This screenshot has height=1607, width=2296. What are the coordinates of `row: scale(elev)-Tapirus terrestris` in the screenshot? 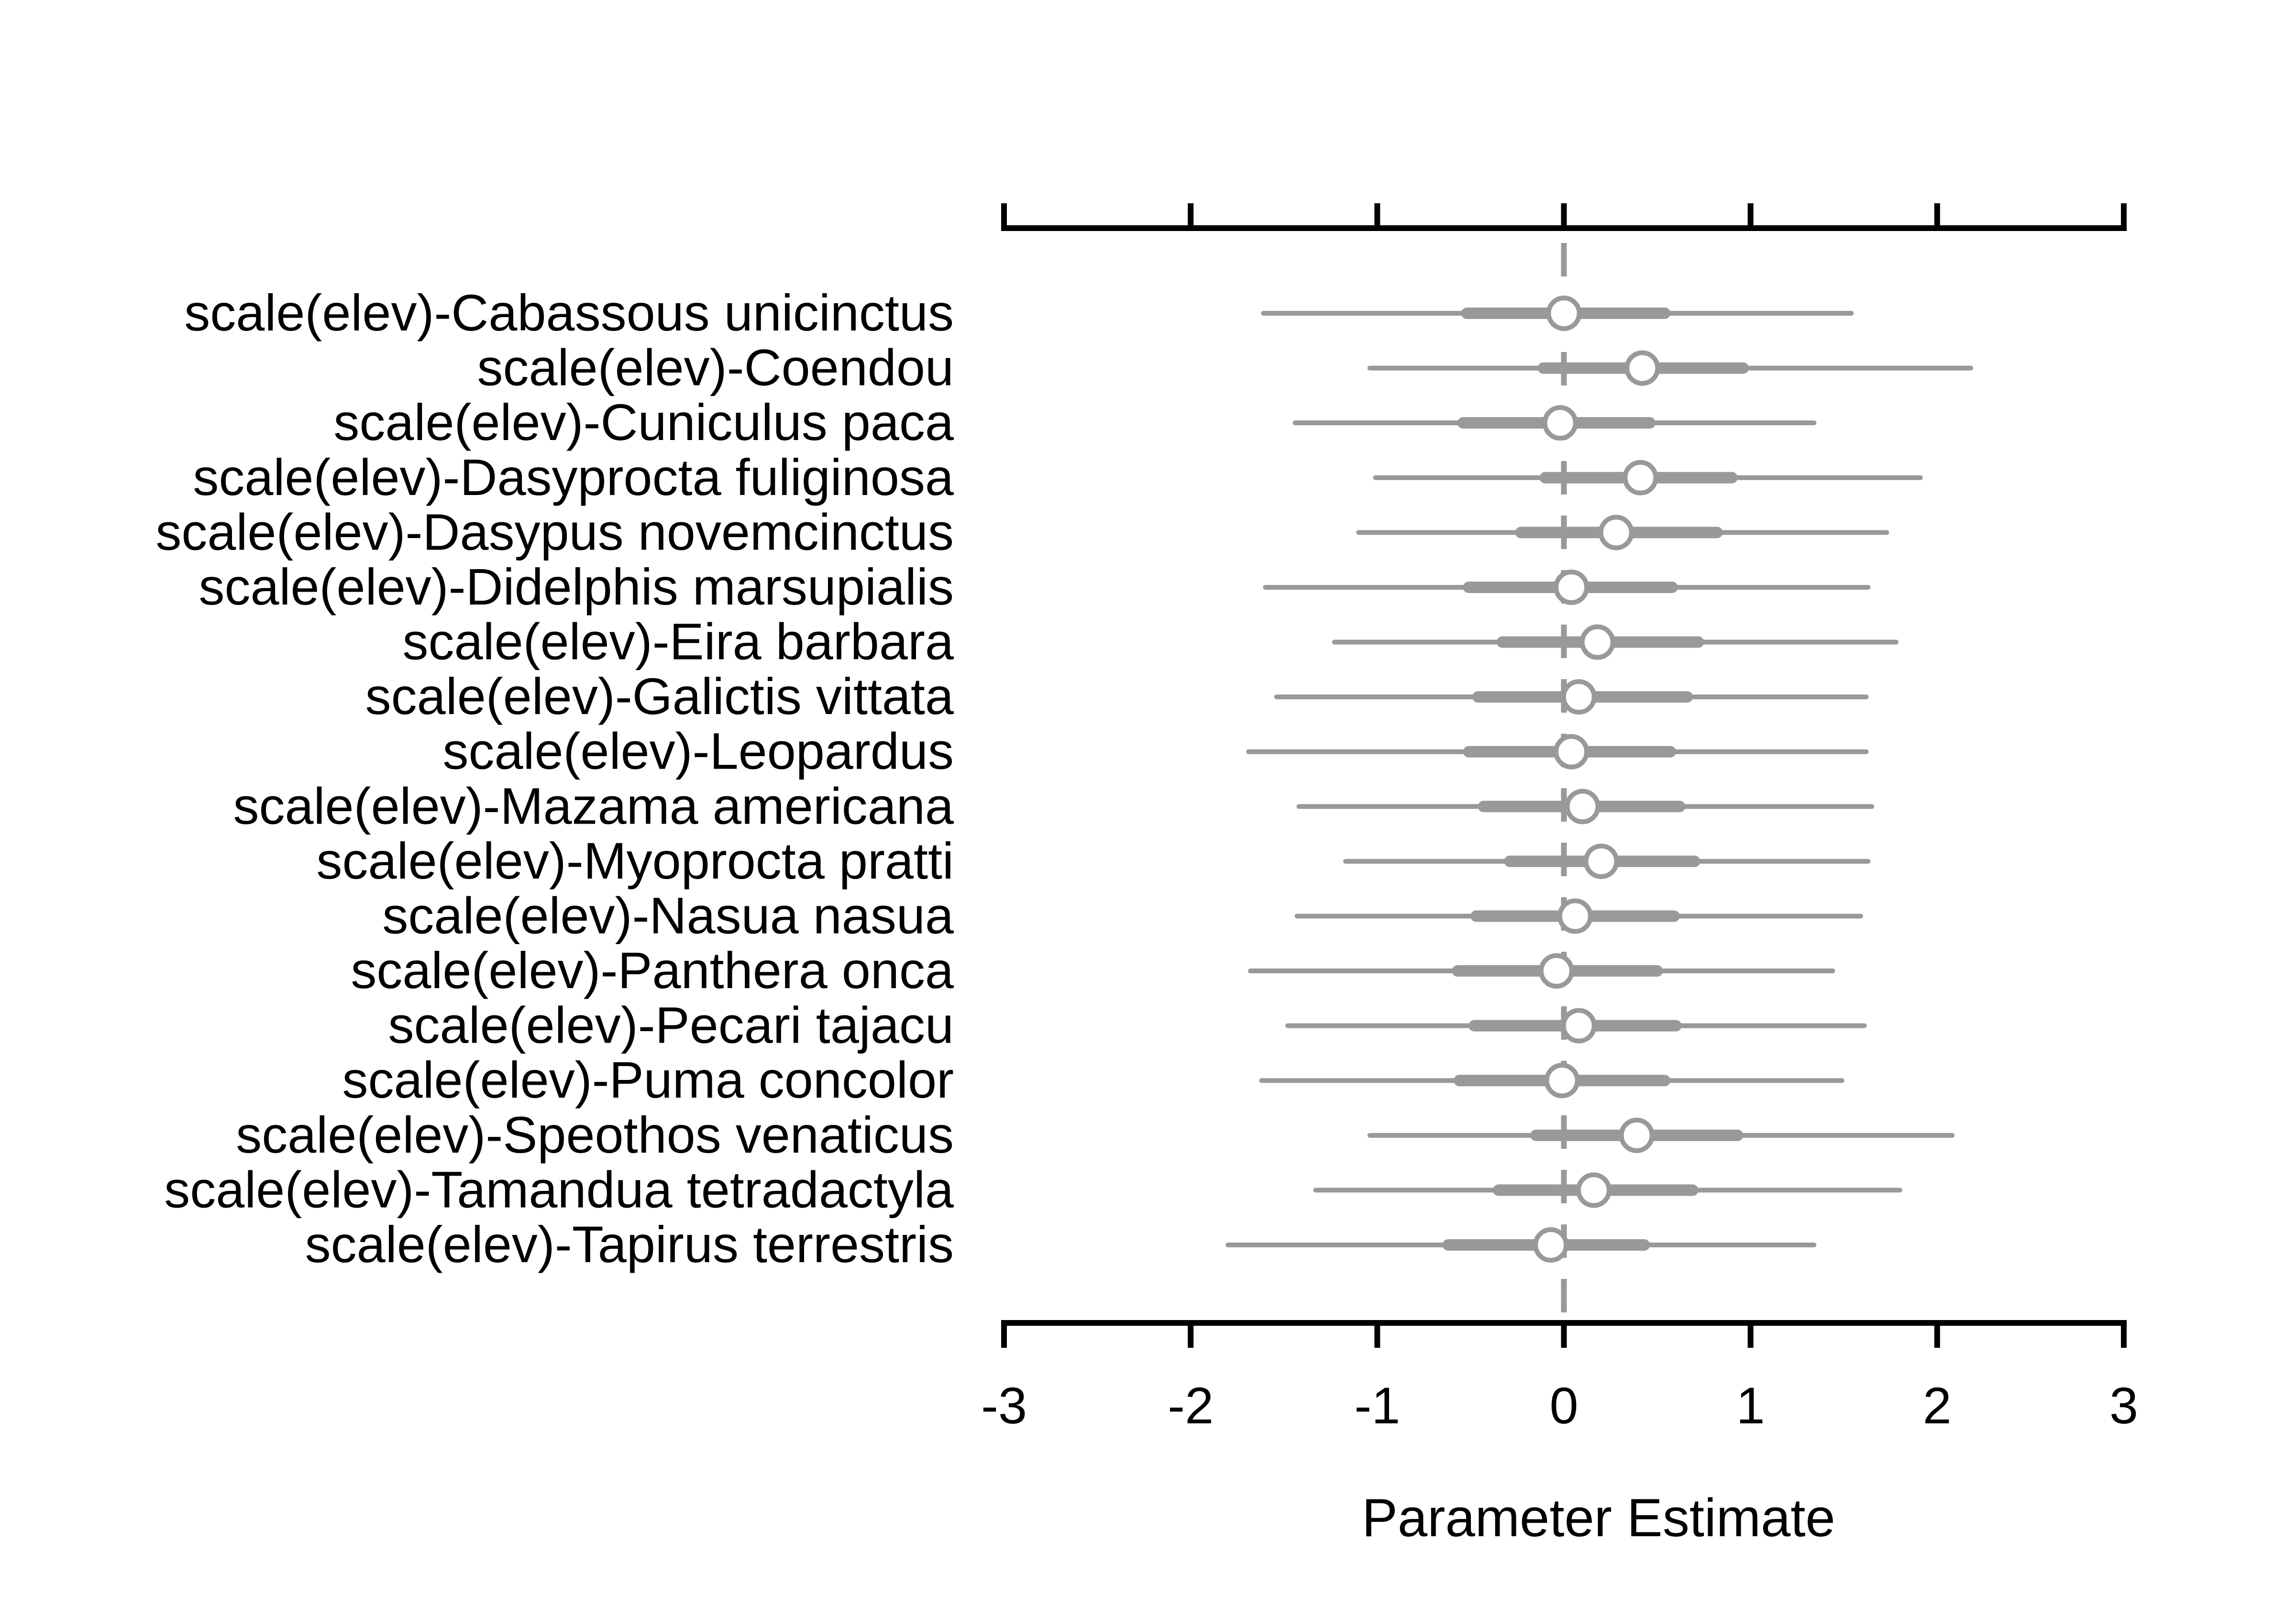 It's located at (1061, 1244).